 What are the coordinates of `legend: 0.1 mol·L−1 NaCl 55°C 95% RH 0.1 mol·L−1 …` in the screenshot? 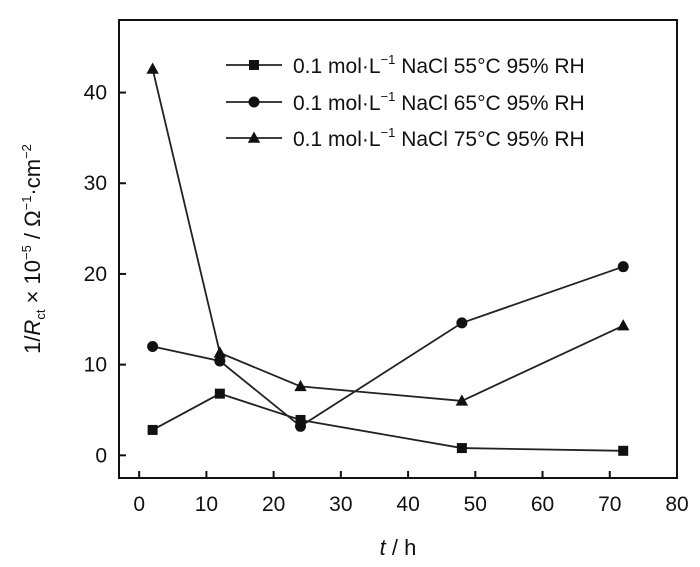 It's located at (405, 101).